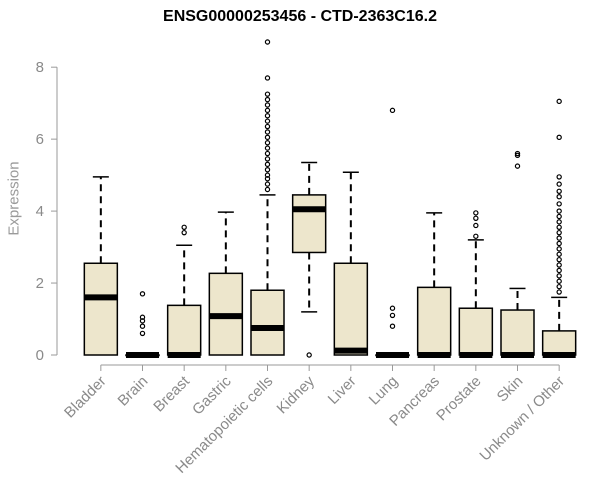  I want to click on y-tick-label: 4, so click(40, 211).